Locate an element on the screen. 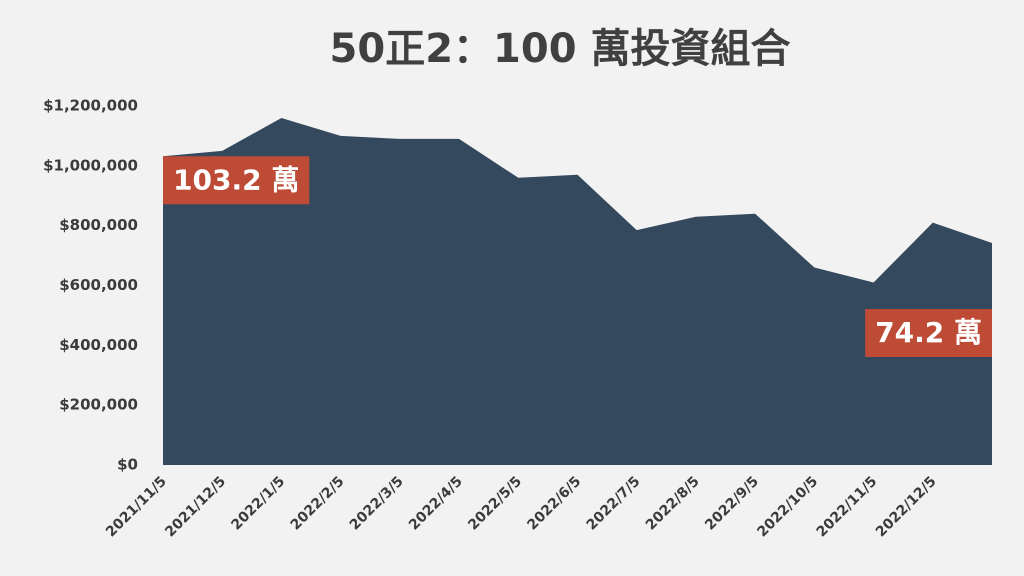 The height and width of the screenshot is (576, 1024). y-tick-label: $600,000 is located at coordinates (98, 285).